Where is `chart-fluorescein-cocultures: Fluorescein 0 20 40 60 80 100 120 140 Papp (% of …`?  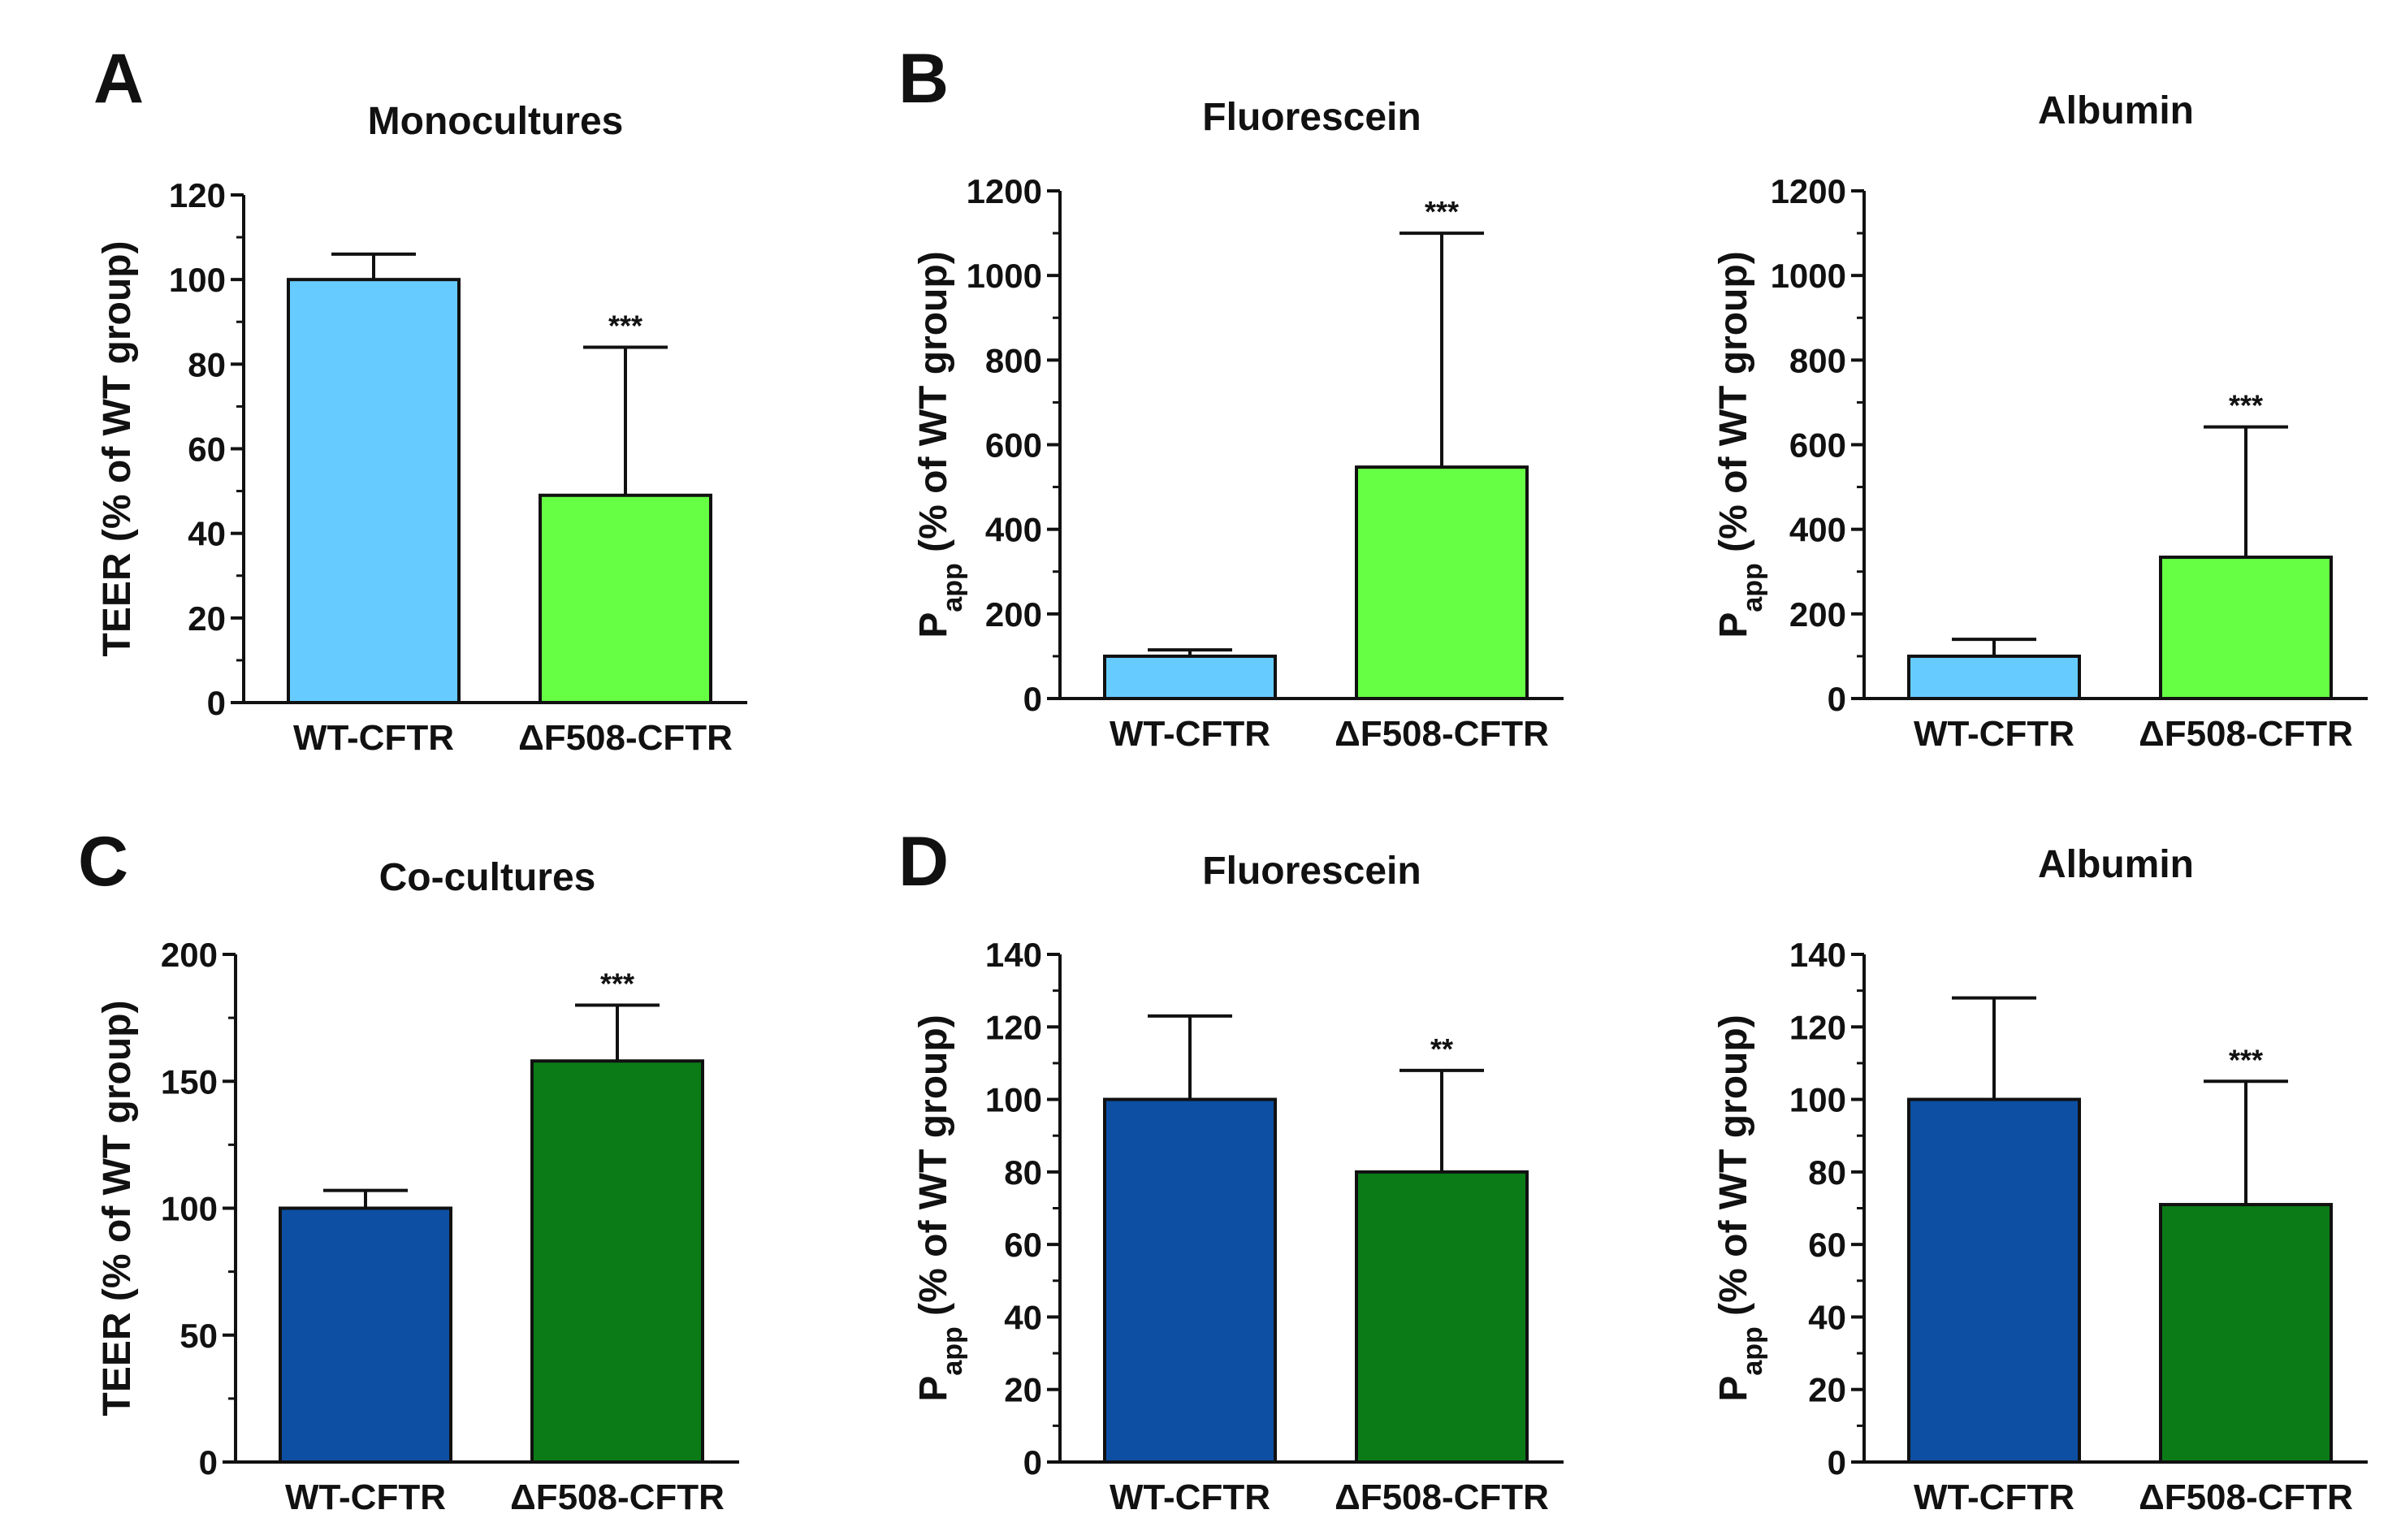 chart-fluorescein-cocultures: Fluorescein 0 20 40 60 80 100 120 140 Papp (% of … is located at coordinates (1238, 1183).